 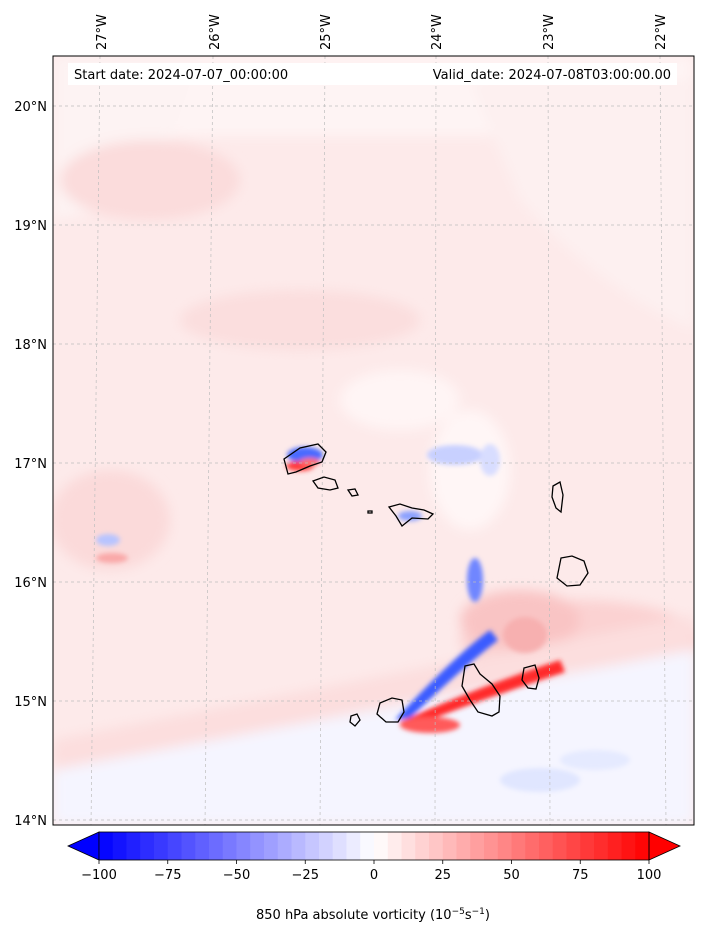 I want to click on valid-date-text: Valid_date: 2024-07-08T03:00:00.00, so click(x=552, y=75).